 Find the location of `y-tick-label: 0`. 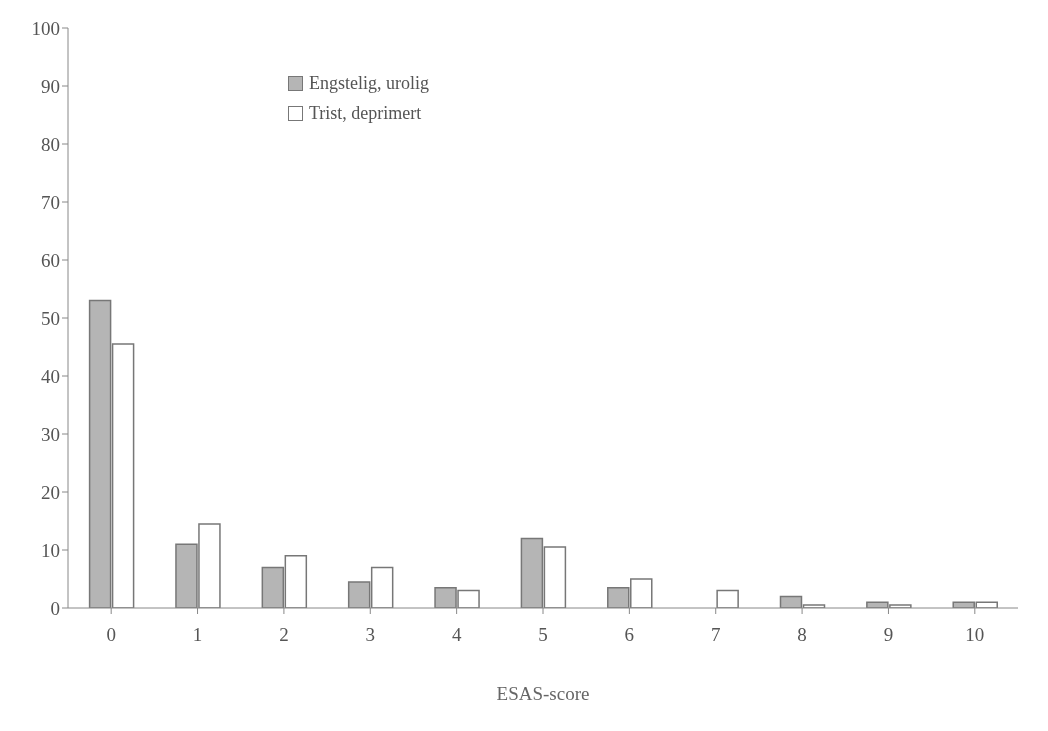

y-tick-label: 0 is located at coordinates (55, 608).